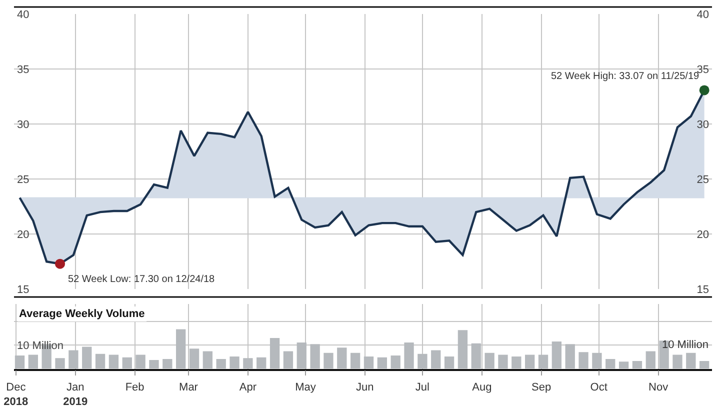 The width and height of the screenshot is (720, 420). What do you see at coordinates (188, 388) in the screenshot?
I see `x-tick-label: Mar` at bounding box center [188, 388].